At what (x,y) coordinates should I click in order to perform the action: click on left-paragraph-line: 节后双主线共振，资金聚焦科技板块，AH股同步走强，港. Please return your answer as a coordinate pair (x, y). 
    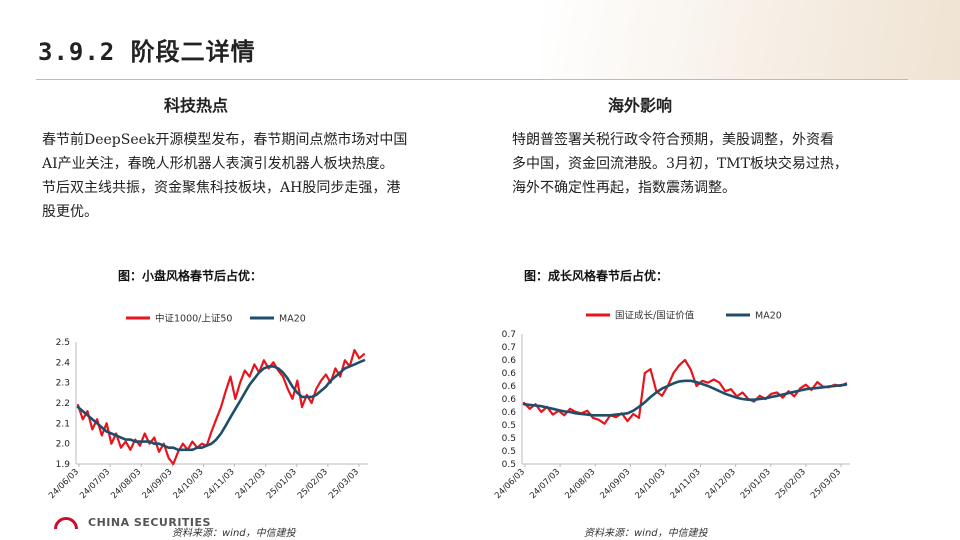
    Looking at the image, I should click on (221, 188).